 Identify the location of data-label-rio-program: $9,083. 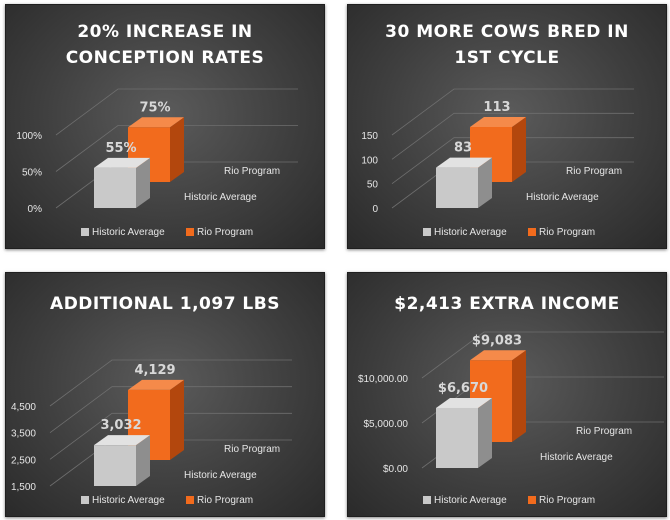
(497, 340).